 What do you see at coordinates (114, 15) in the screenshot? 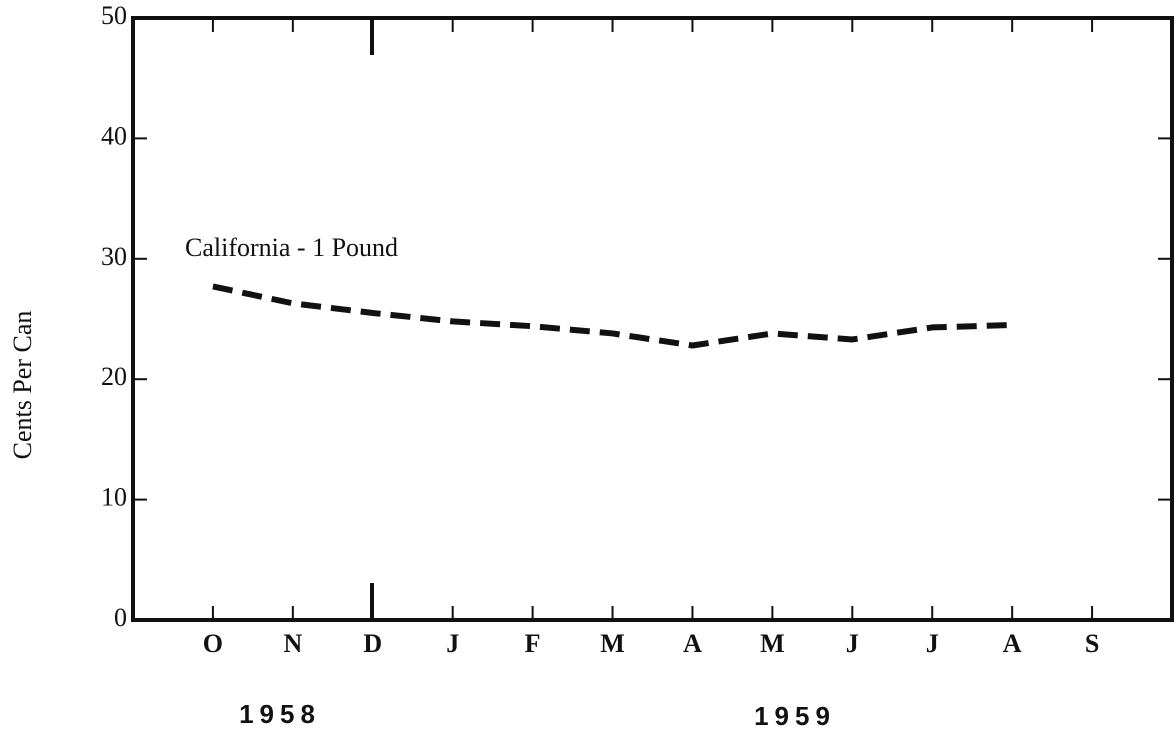
I see `y-tick-label: 50` at bounding box center [114, 15].